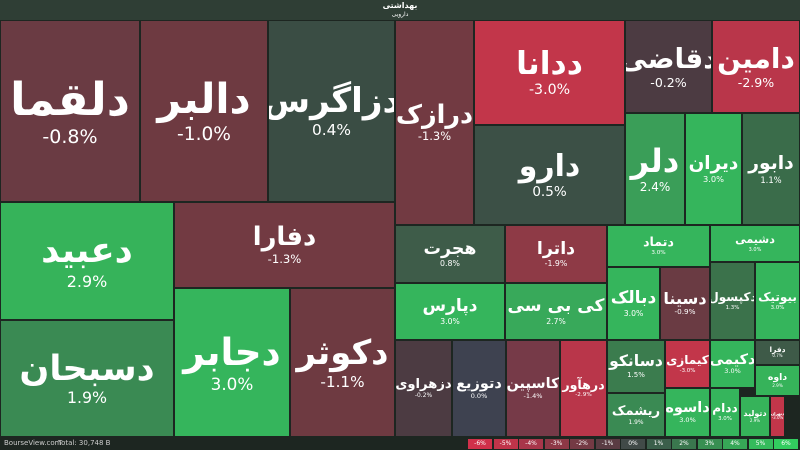 This screenshot has width=800, height=450. What do you see at coordinates (655, 187) in the screenshot?
I see `tile-change: 2.4%` at bounding box center [655, 187].